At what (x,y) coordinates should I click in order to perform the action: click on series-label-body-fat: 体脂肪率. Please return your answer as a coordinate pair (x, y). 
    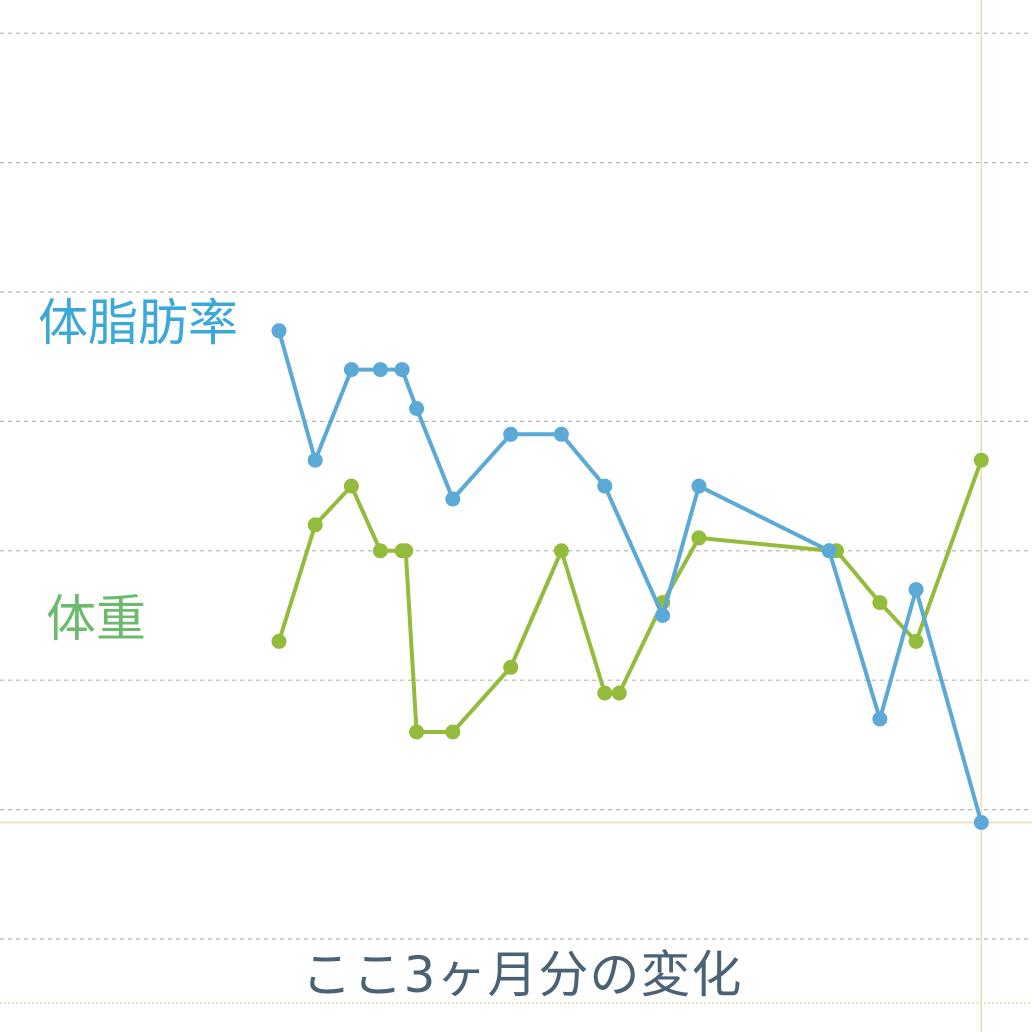
    Looking at the image, I should click on (138, 323).